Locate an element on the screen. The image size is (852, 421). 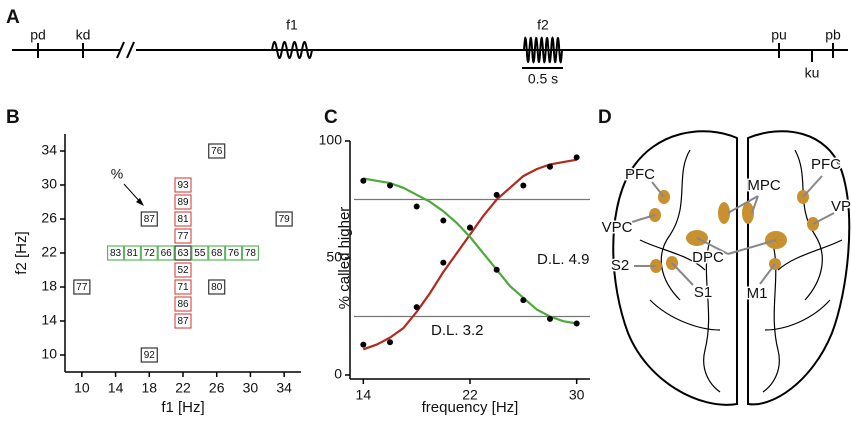
value-label: 78 is located at coordinates (251, 253).